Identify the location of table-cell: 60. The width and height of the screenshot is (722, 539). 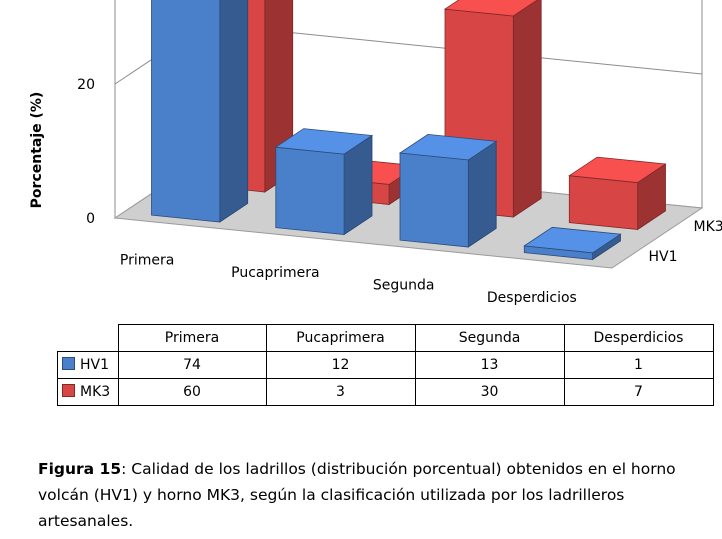
(192, 392).